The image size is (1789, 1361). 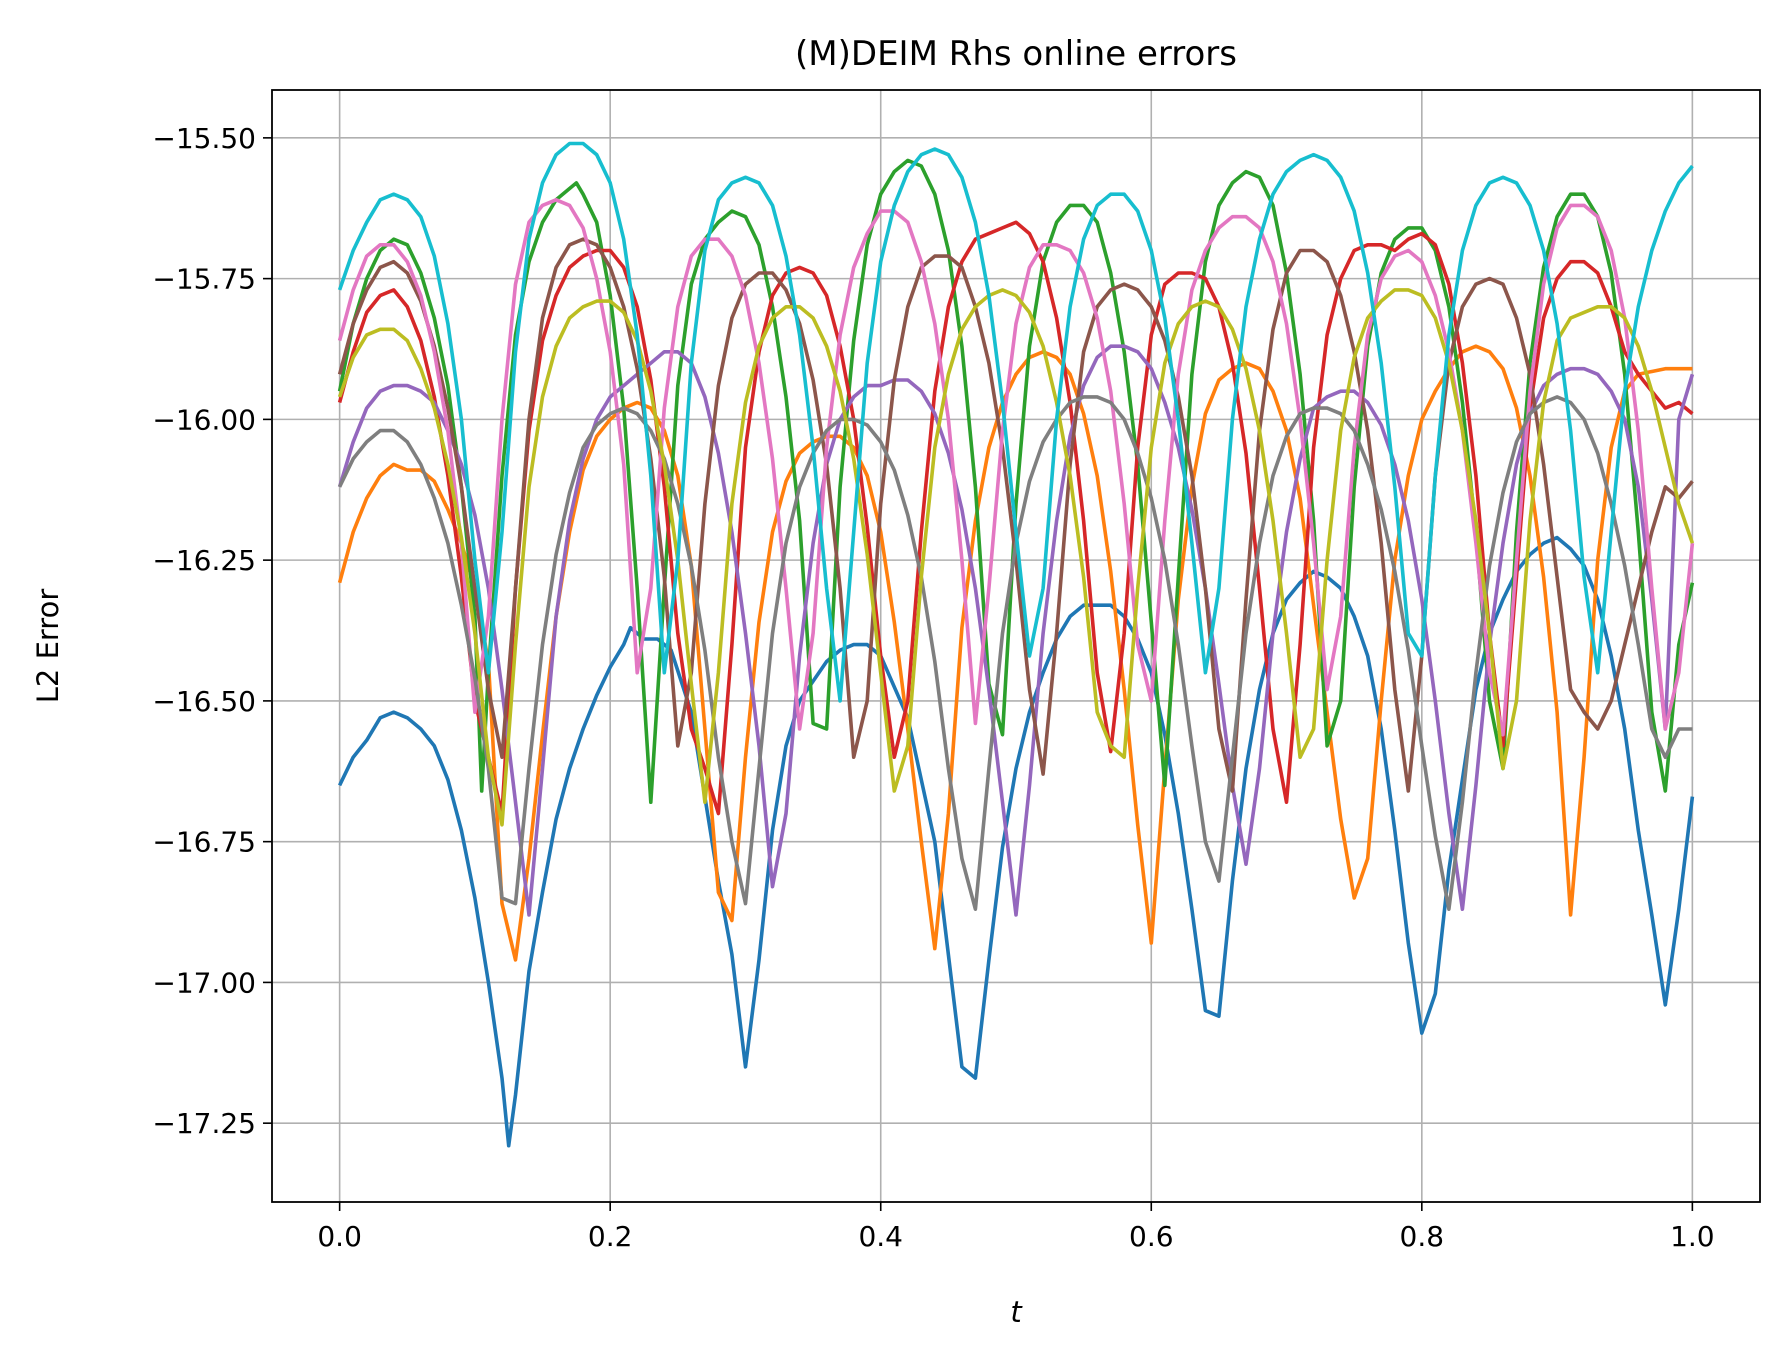 I want to click on x-tick-label: 0.0, so click(x=339, y=1236).